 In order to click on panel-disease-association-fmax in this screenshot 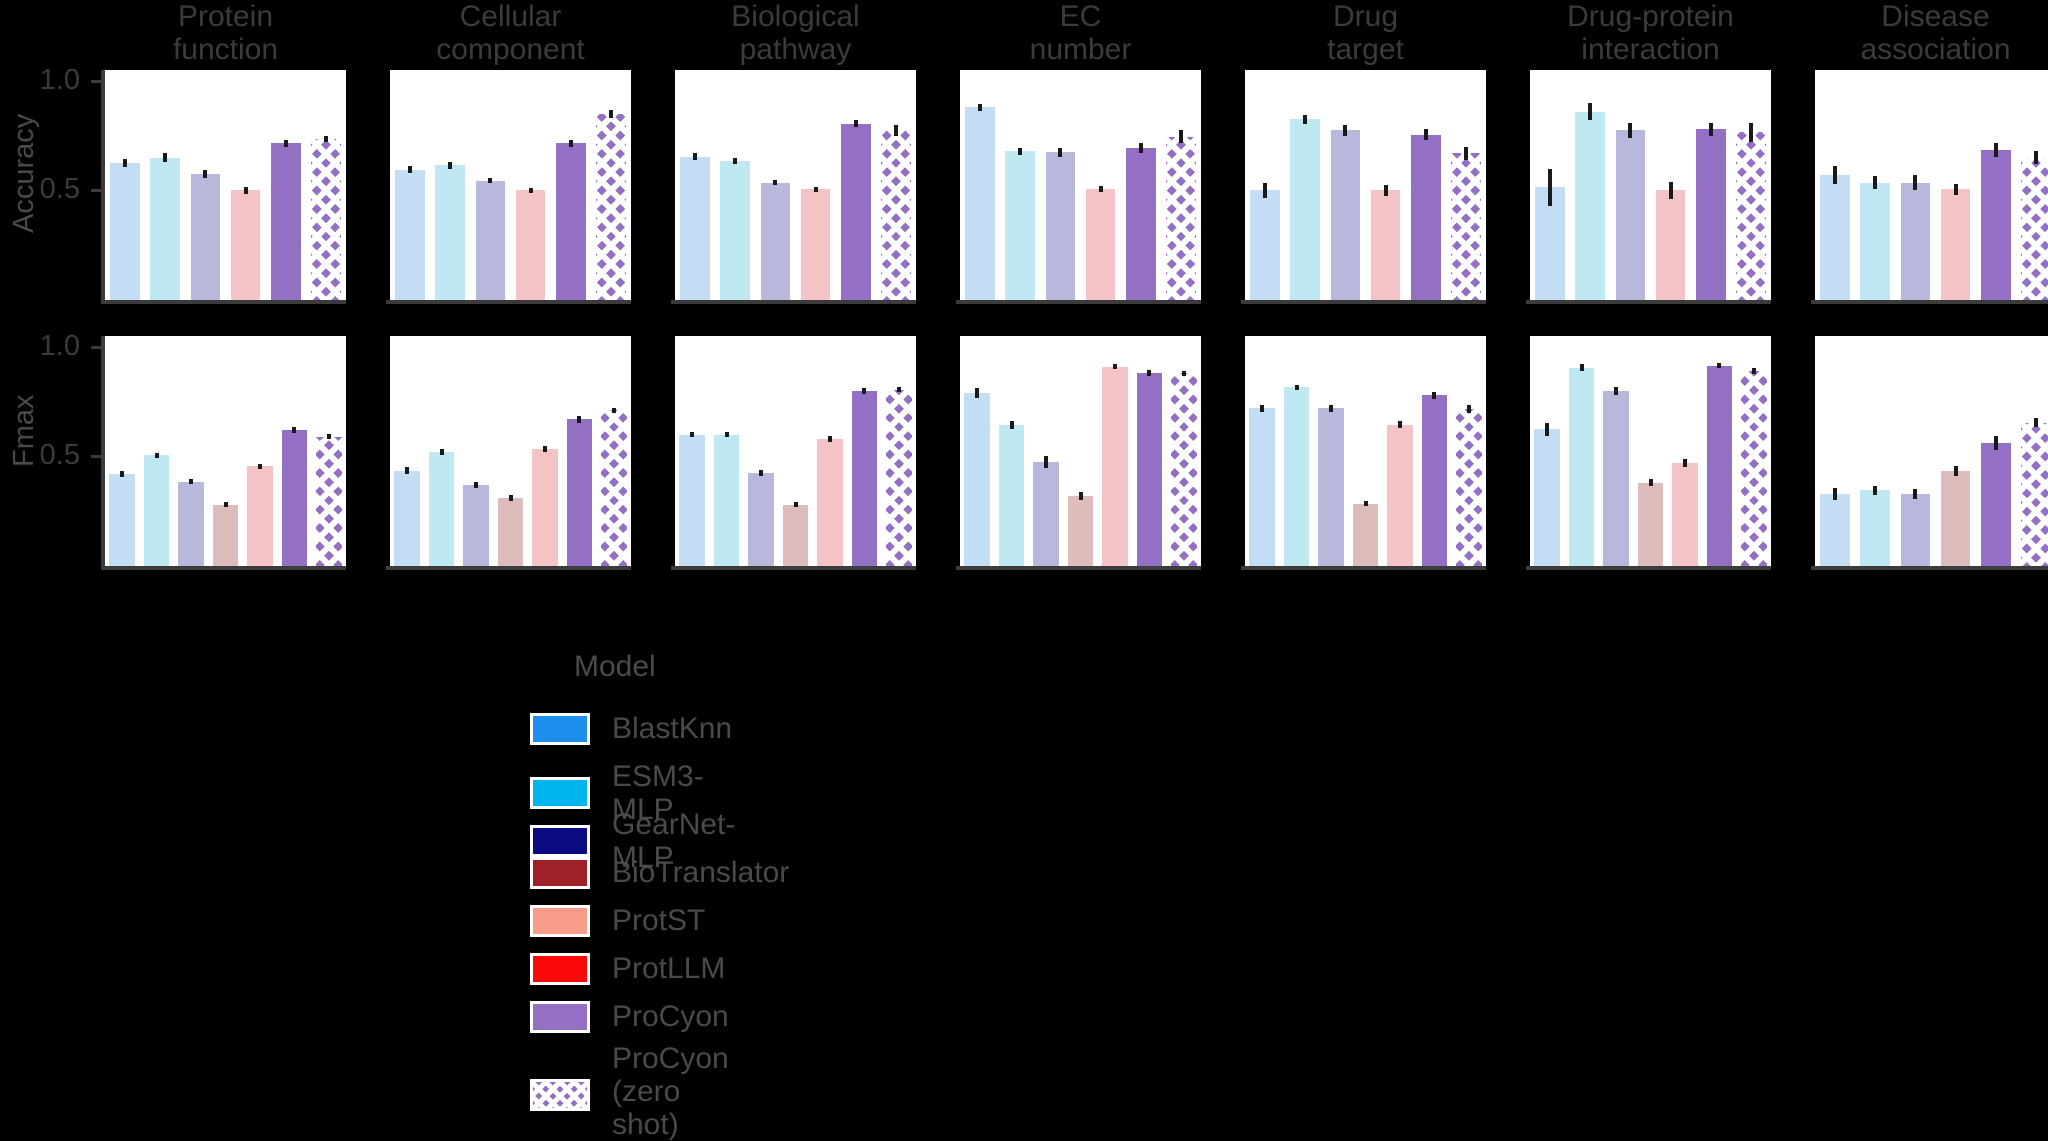, I will do `click(1931, 451)`.